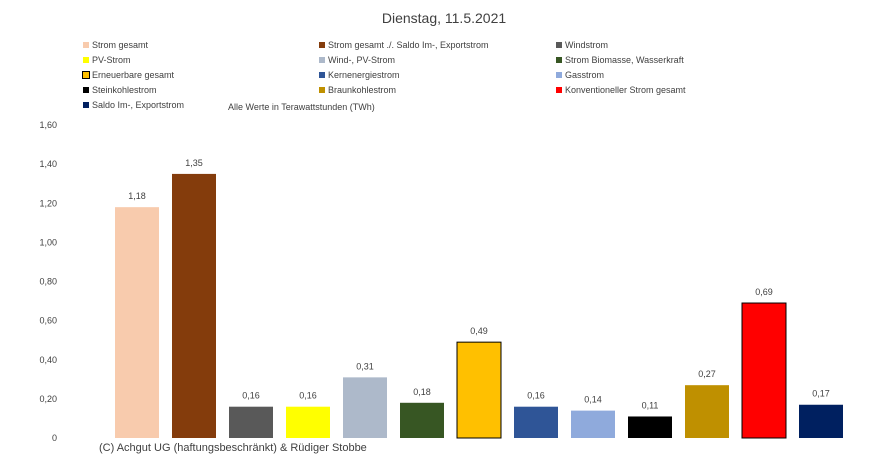 The width and height of the screenshot is (888, 467). I want to click on data-label: 0,31, so click(365, 366).